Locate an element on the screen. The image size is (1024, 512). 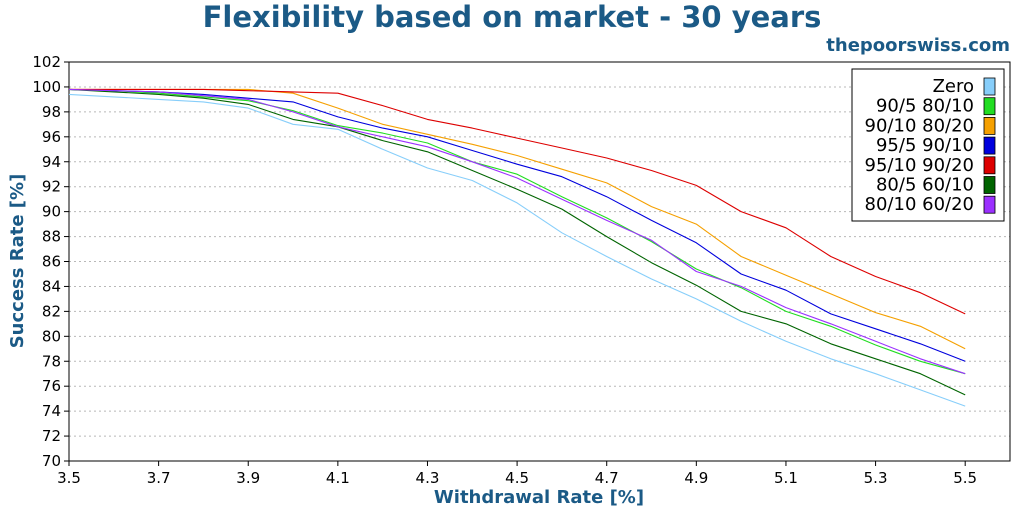
legend-label: 95/5 90/10 is located at coordinates (925, 145).